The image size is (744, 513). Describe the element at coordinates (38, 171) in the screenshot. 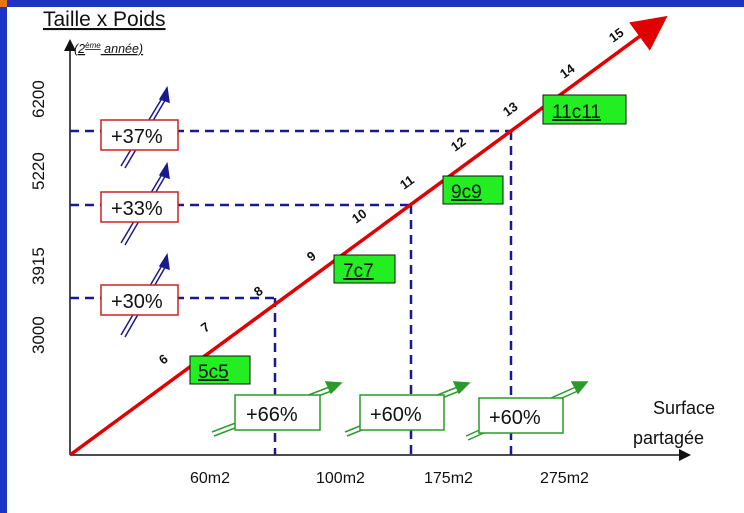

I see `y-tick-5220: 5220` at that location.